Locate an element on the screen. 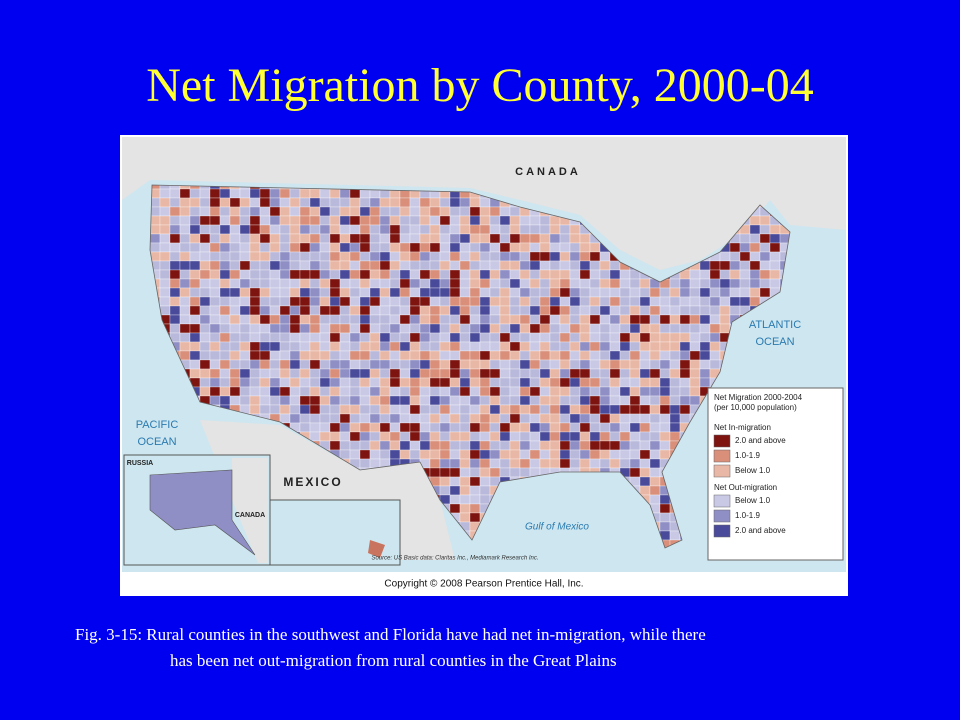 Image resolution: width=960 pixels, height=720 pixels. label-ocean: ATLANTIC is located at coordinates (775, 325).